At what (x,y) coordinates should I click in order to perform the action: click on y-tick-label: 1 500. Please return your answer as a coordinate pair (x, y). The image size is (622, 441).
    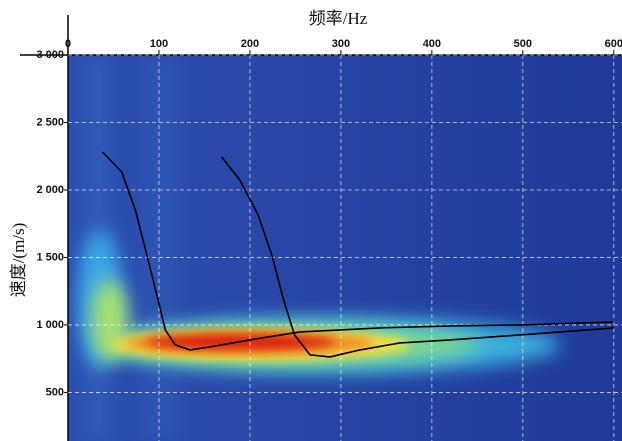
    Looking at the image, I should click on (50, 257).